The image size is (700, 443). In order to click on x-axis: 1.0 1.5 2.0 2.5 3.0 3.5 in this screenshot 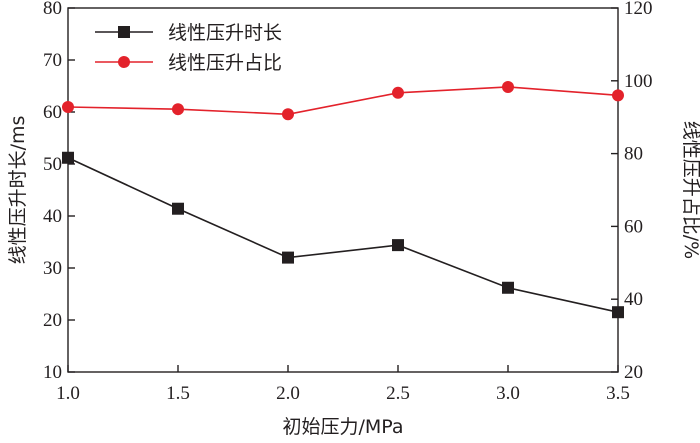, I will do `click(343, 384)`.